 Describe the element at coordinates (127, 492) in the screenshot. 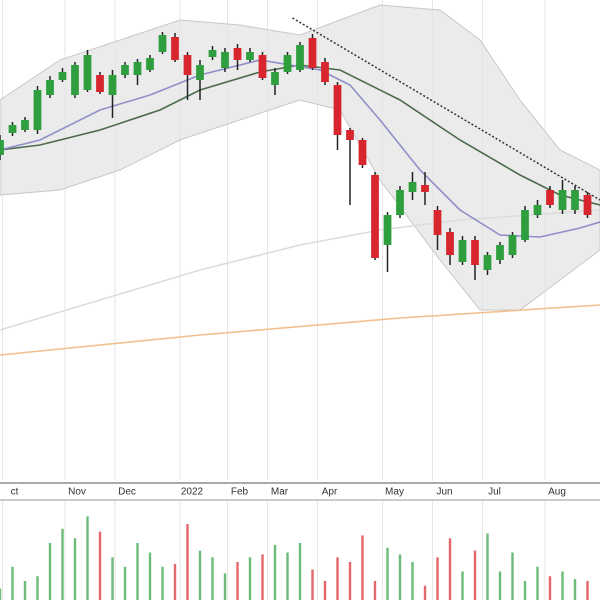

I see `x-tick-label: Dec` at that location.